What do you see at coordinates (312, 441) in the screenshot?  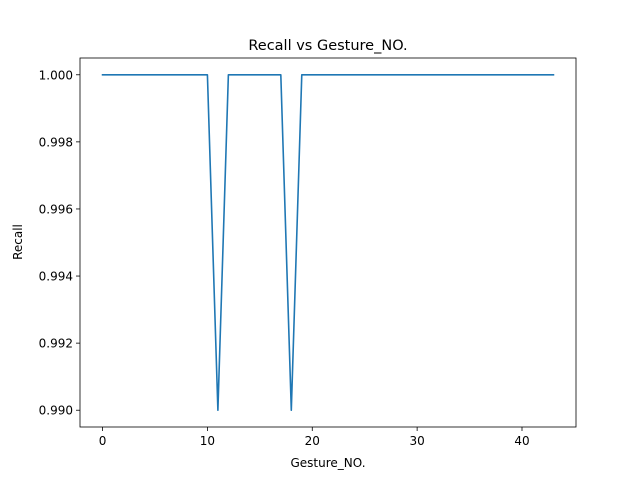 I see `x-tick-label: 20` at bounding box center [312, 441].